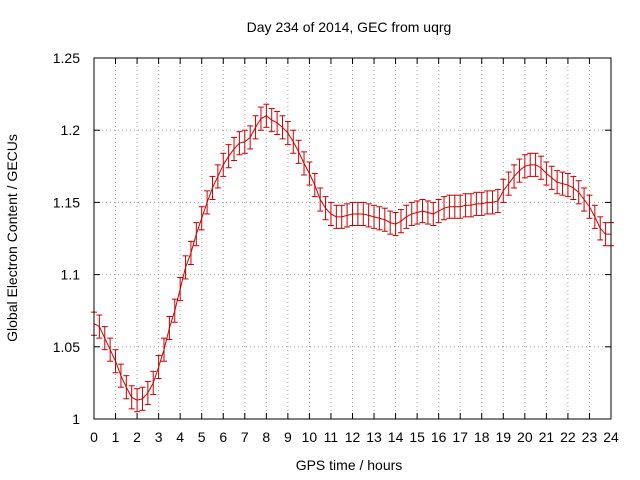 Image resolution: width=640 pixels, height=480 pixels. What do you see at coordinates (12, 238) in the screenshot?
I see `y-axis-label: Global Electron Content / GECUs` at bounding box center [12, 238].